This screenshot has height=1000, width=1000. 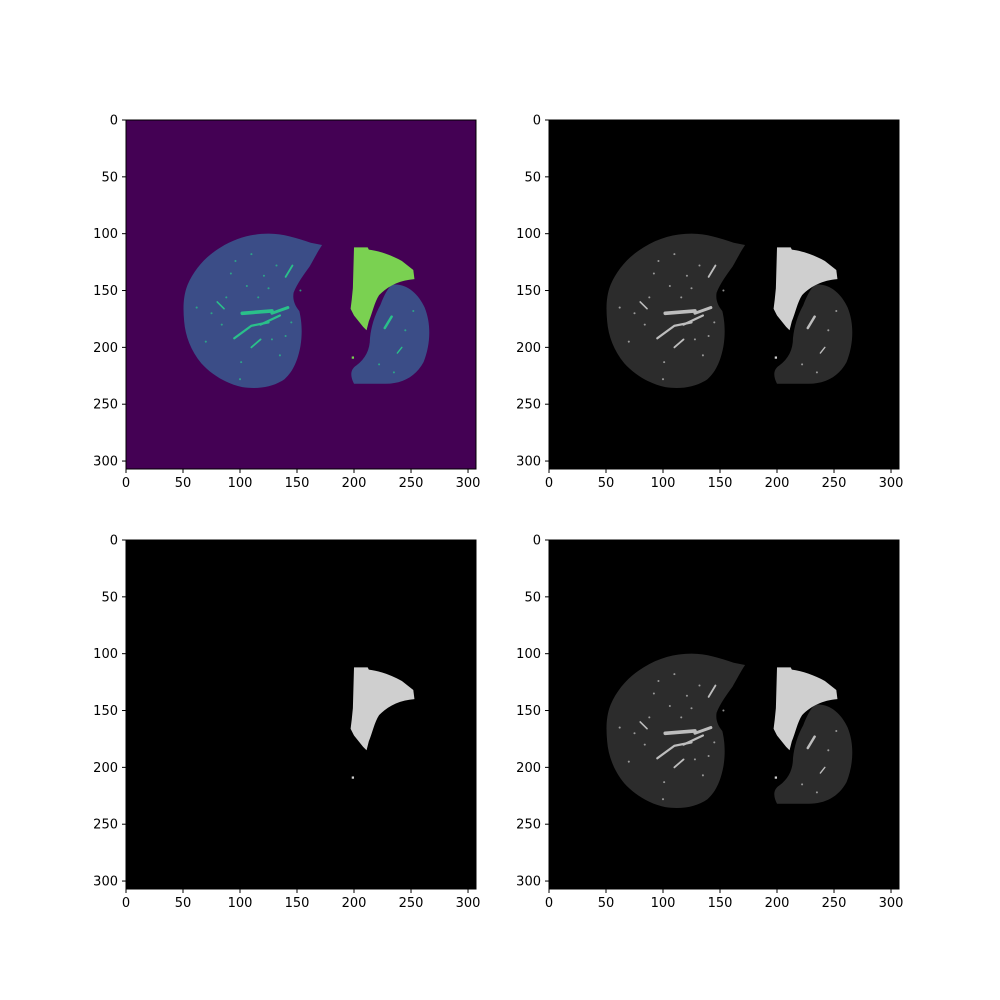 I want to click on panel-bottom-right: 0 50 100 150 200 250 300 0 50 100 150 200 250 300, so click(x=709, y=723).